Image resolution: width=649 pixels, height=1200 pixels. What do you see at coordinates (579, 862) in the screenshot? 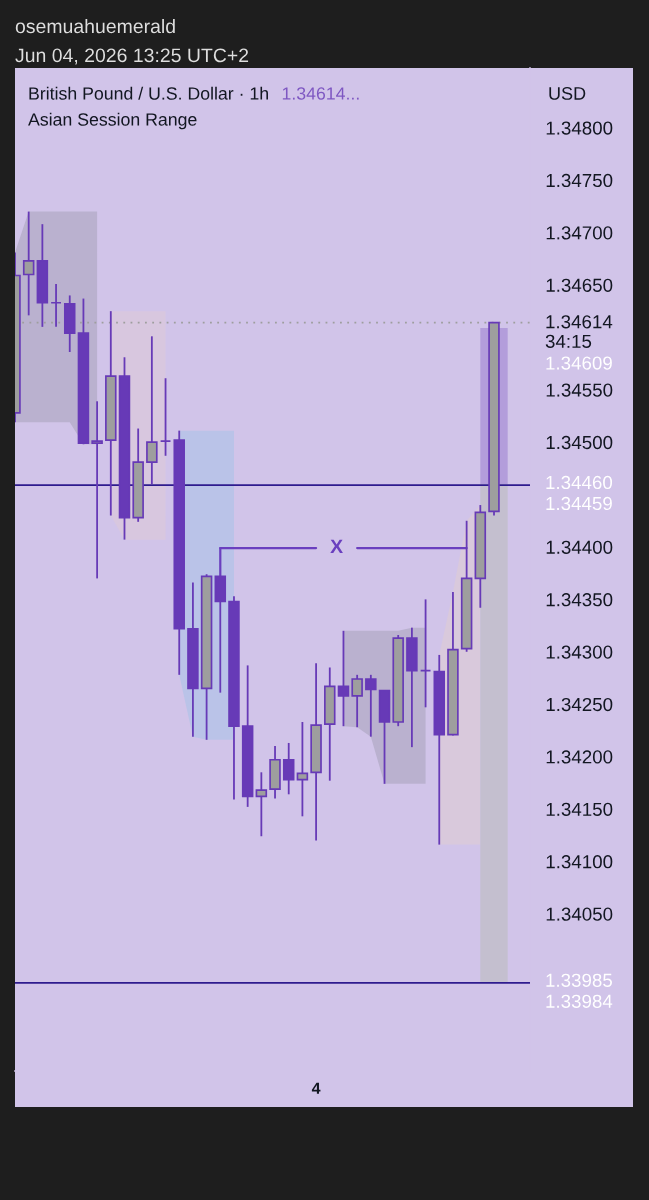
I see `y-tick-label: 1.34100` at bounding box center [579, 862].